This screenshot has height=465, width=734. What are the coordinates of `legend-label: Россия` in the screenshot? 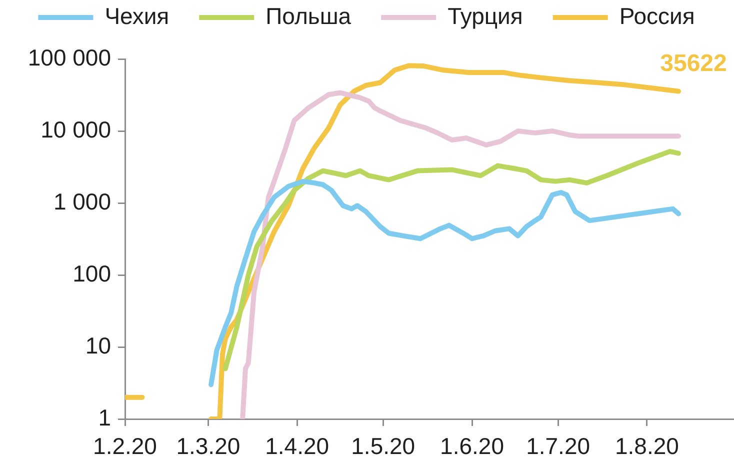 It's located at (657, 15).